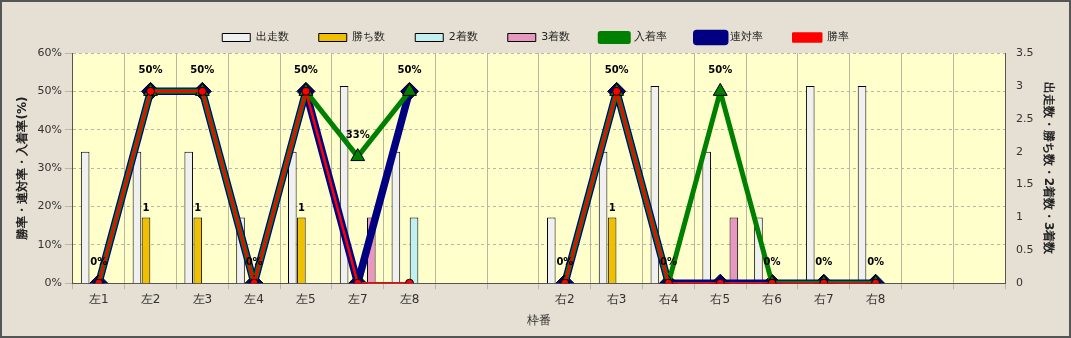 The width and height of the screenshot is (1071, 338). Describe the element at coordinates (616, 298) in the screenshot. I see `x-tick-label: 右3` at that location.